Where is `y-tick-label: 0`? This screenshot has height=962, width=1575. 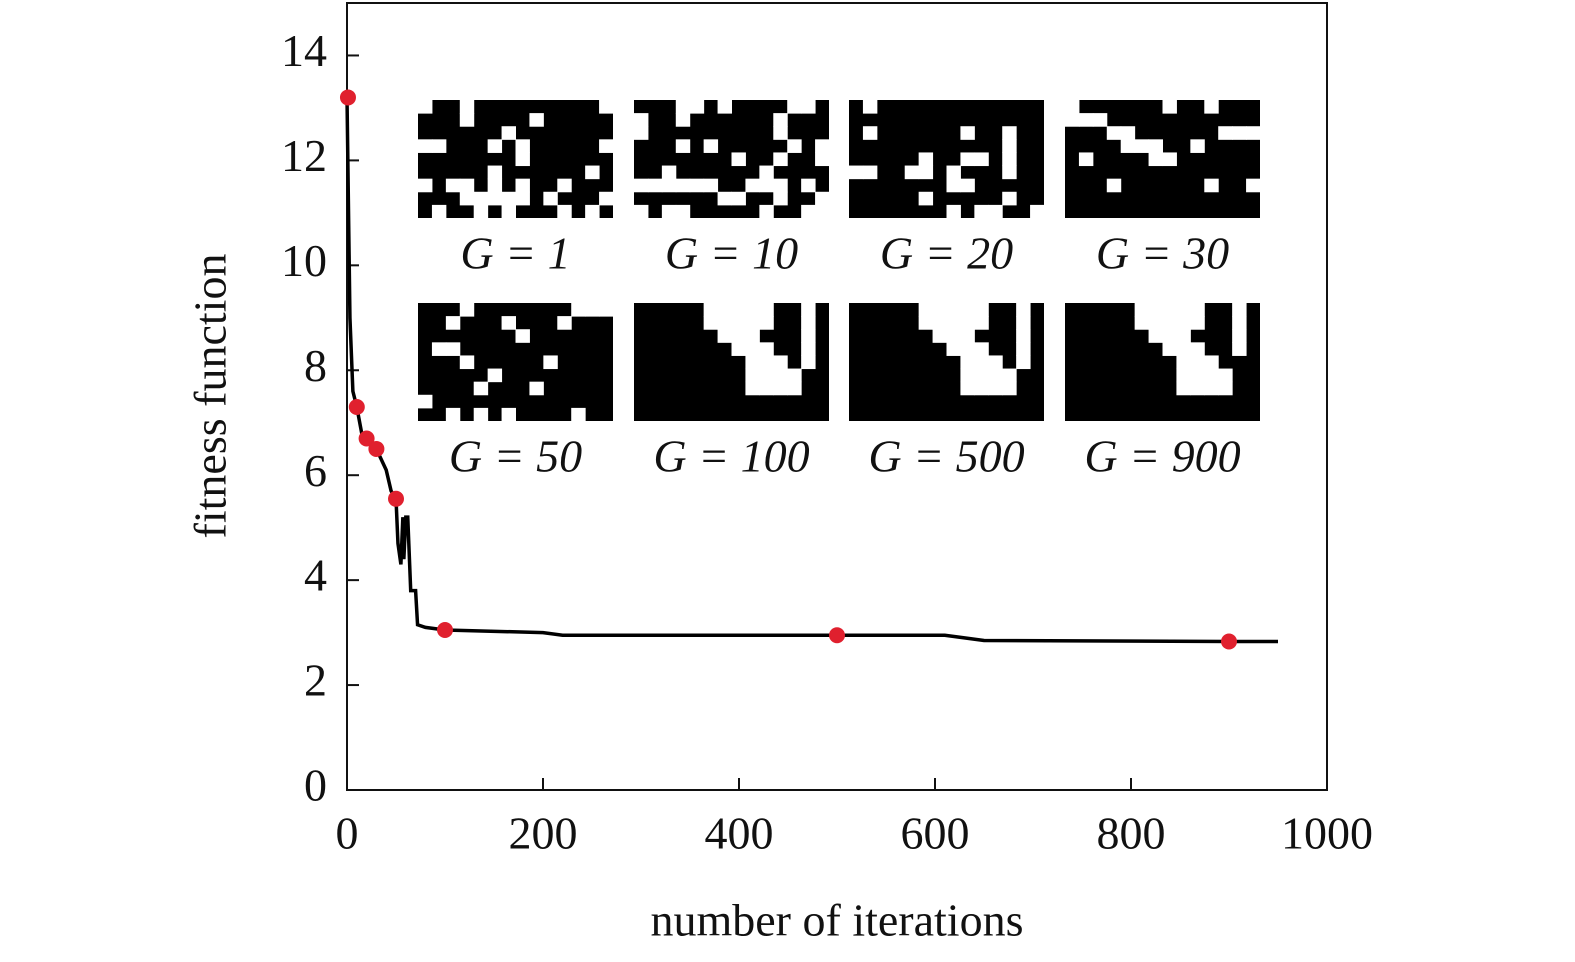
y-tick-label: 0 is located at coordinates (315, 785).